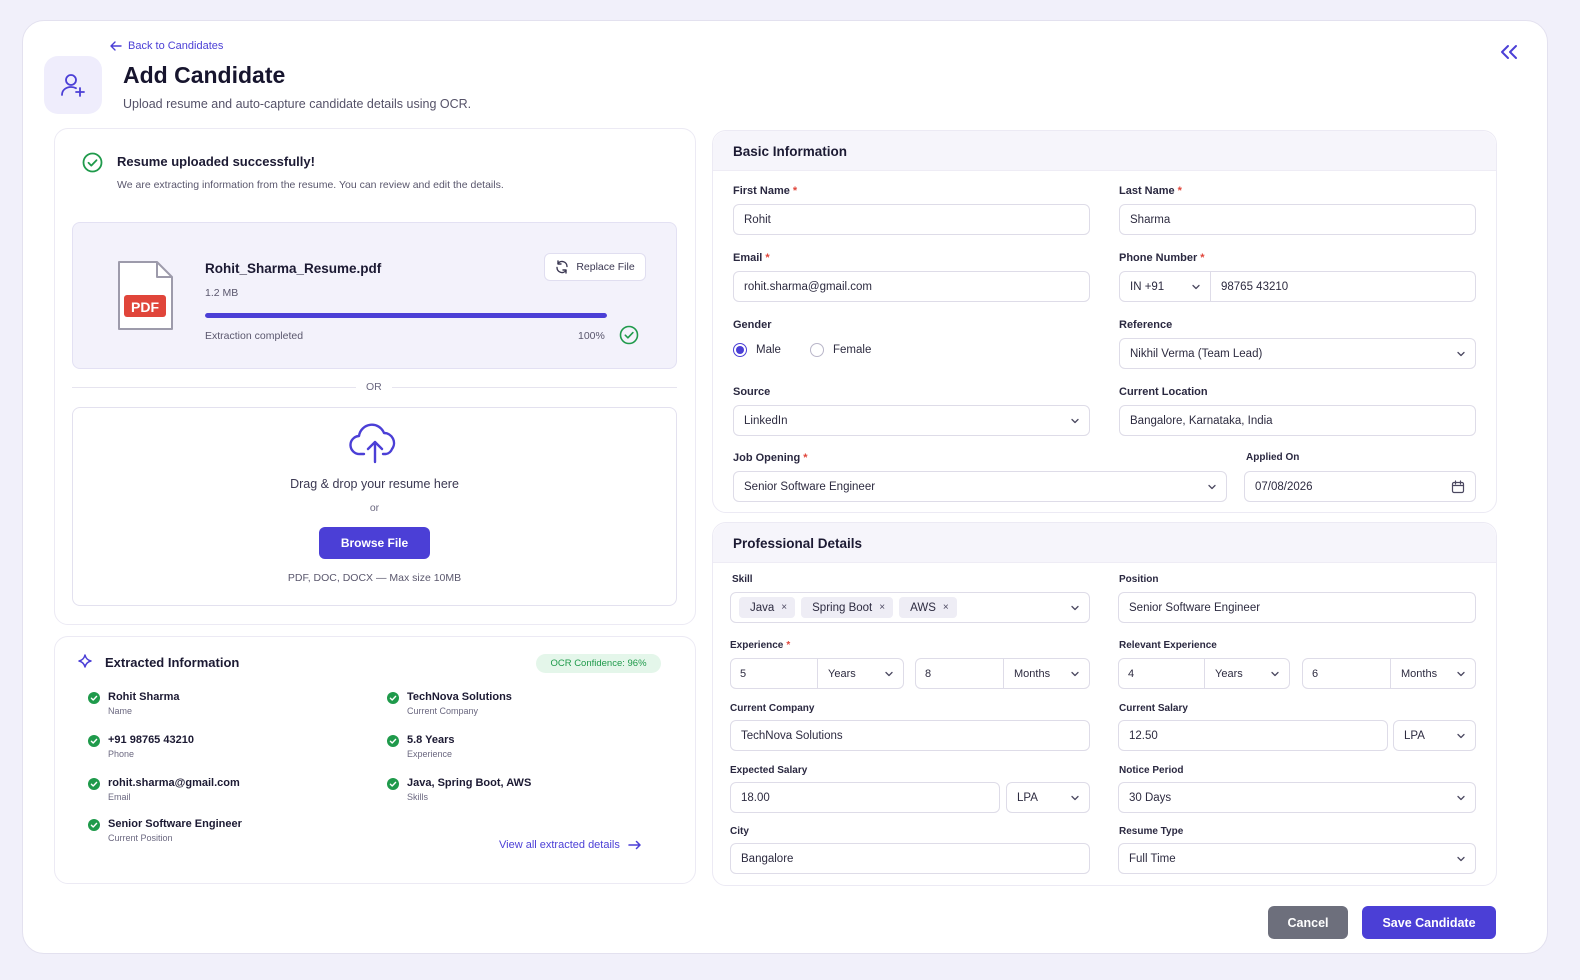 The height and width of the screenshot is (980, 1580). Describe the element at coordinates (1360, 486) in the screenshot. I see `applied-on-date-field: 07/08/2026` at that location.